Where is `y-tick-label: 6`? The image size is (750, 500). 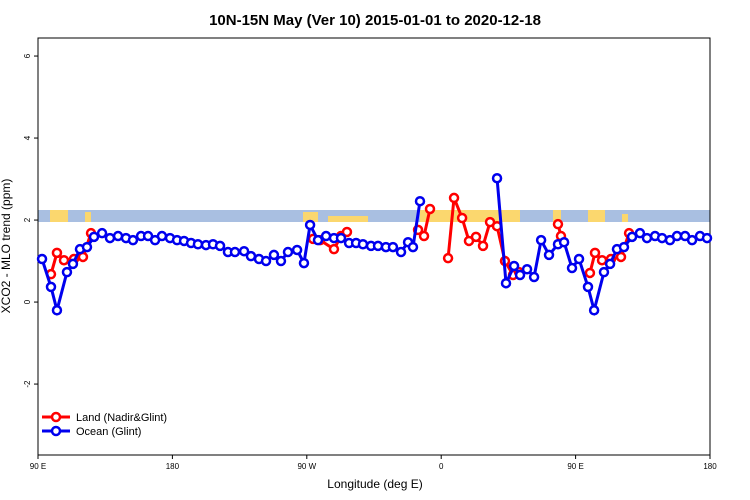 y-tick-label: 6 is located at coordinates (27, 55).